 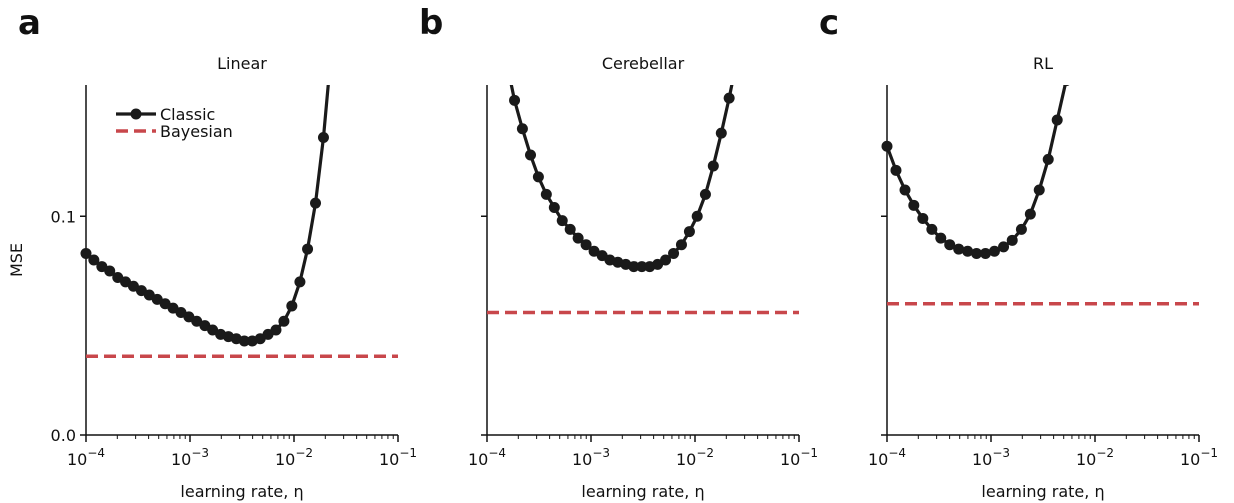 What do you see at coordinates (63, 216) in the screenshot?
I see `y-tick-label: 0.1` at bounding box center [63, 216].